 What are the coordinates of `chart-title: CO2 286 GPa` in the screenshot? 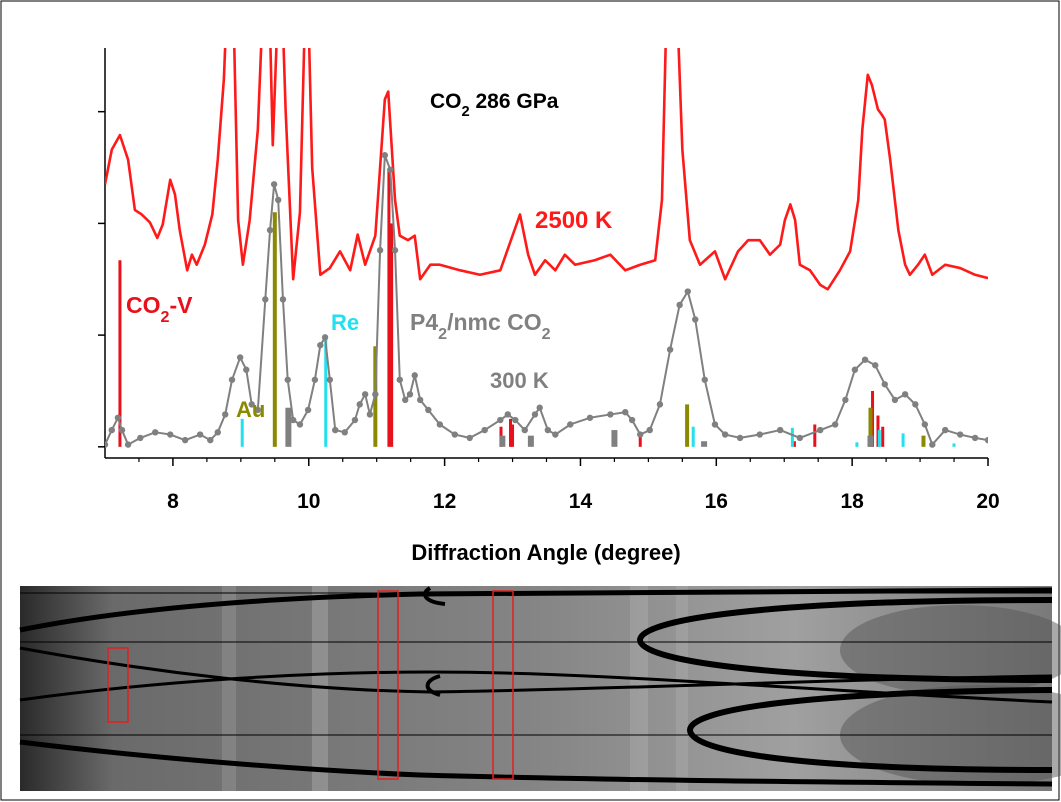 It's located at (494, 105).